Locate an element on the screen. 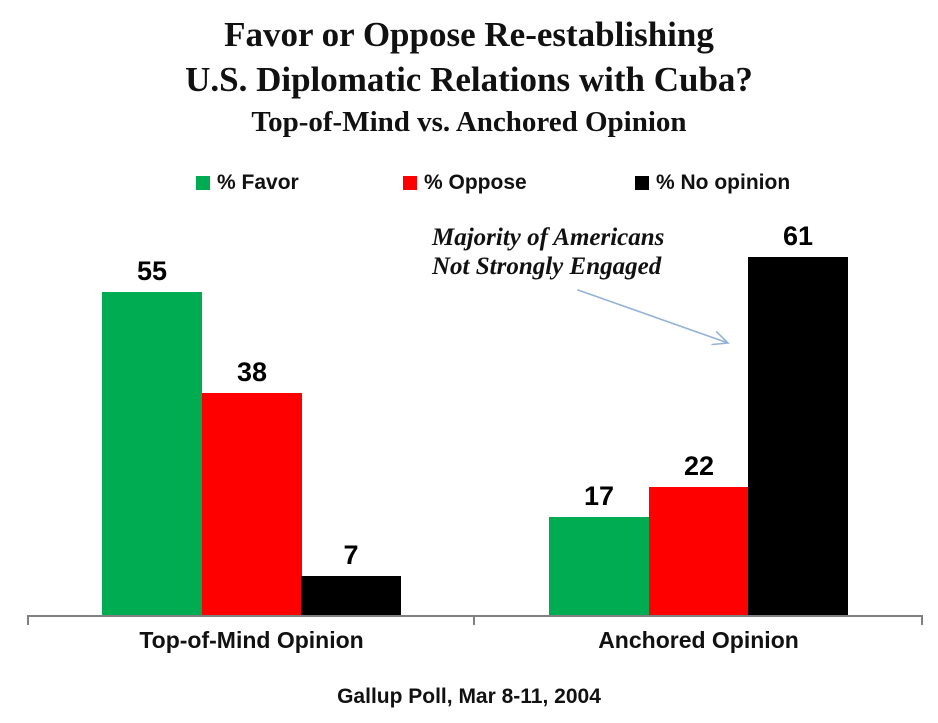  legend-item-favor: % Favor is located at coordinates (247, 183).